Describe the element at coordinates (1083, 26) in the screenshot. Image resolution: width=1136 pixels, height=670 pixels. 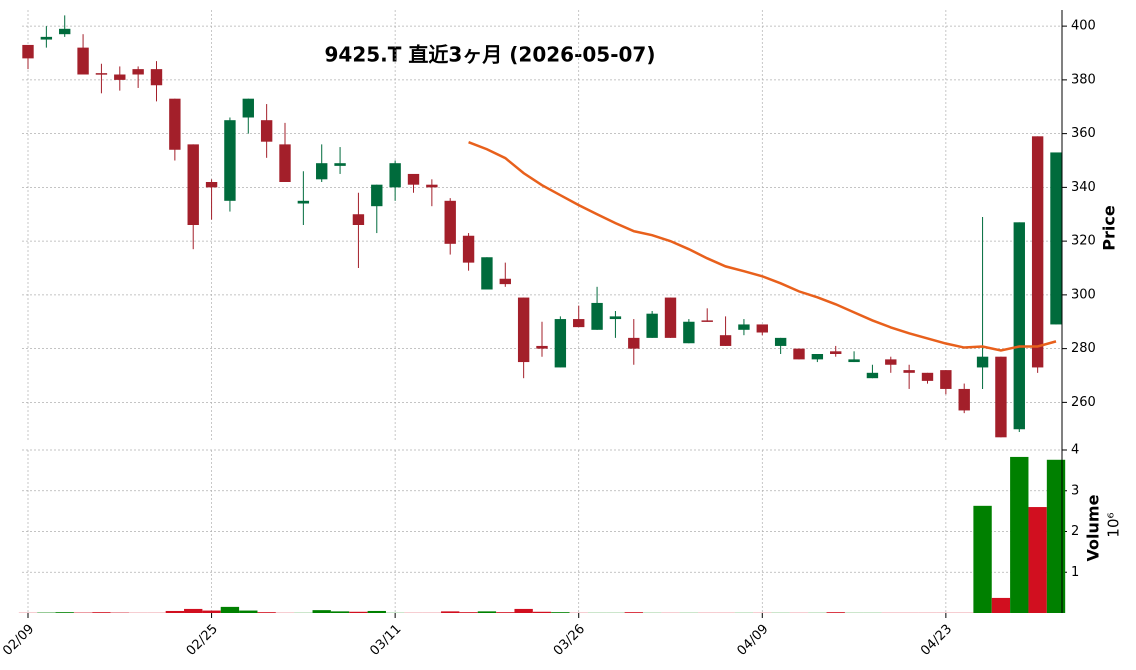
I see `y-tick-label: 400` at that location.